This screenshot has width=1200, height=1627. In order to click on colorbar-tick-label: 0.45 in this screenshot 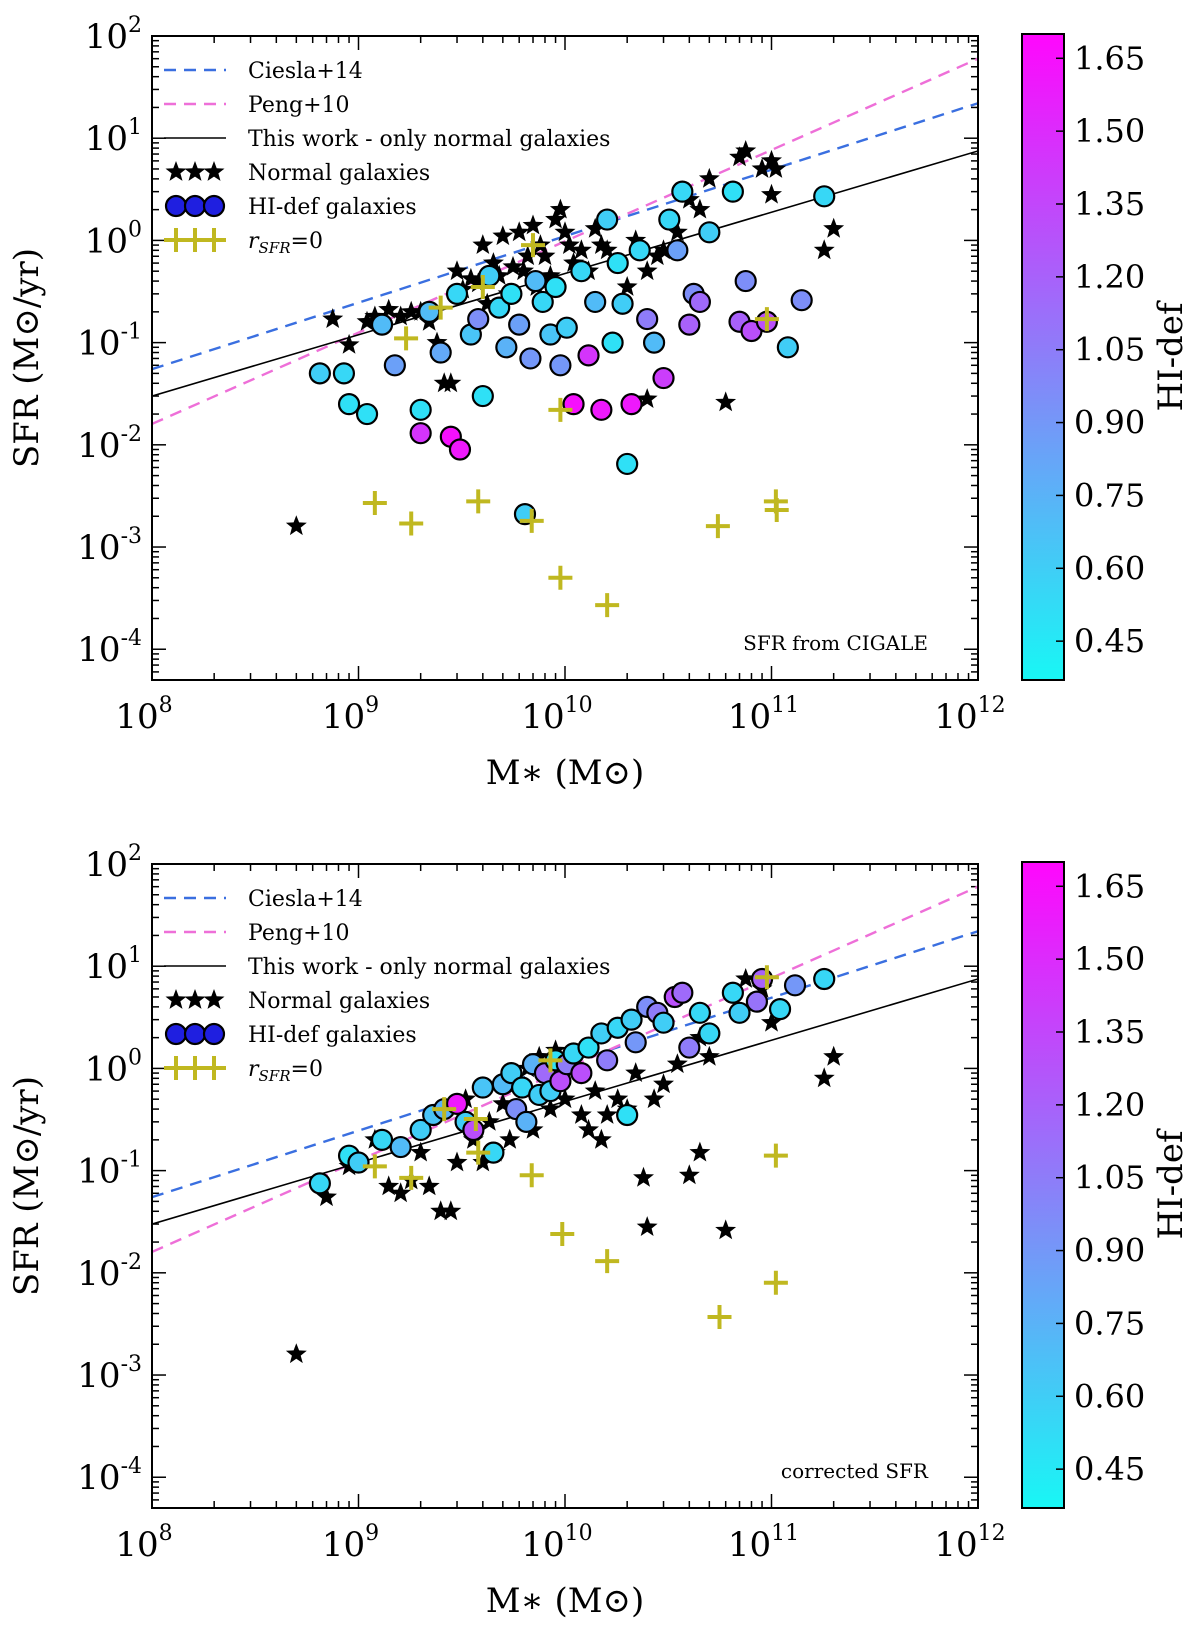, I will do `click(1109, 1469)`.